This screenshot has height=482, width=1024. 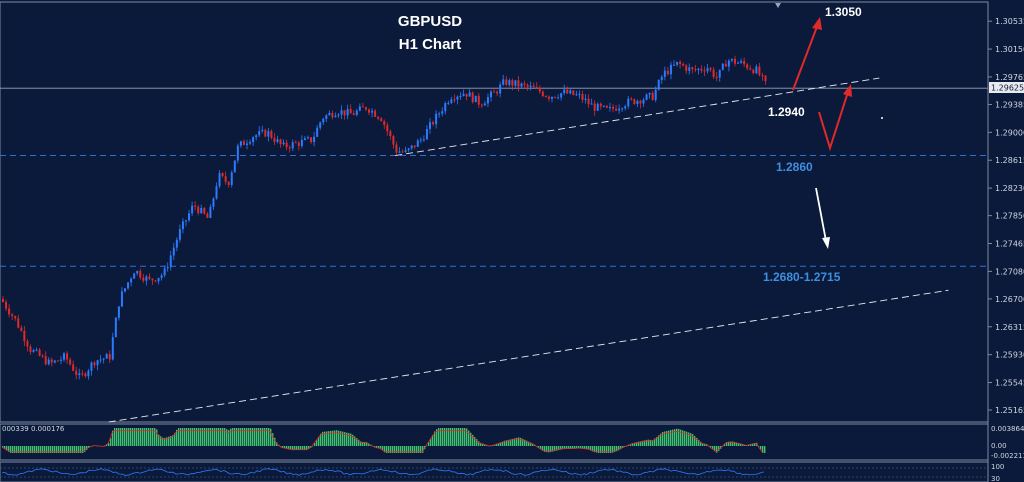 What do you see at coordinates (383, 441) in the screenshot?
I see `macd-signal-line` at bounding box center [383, 441].